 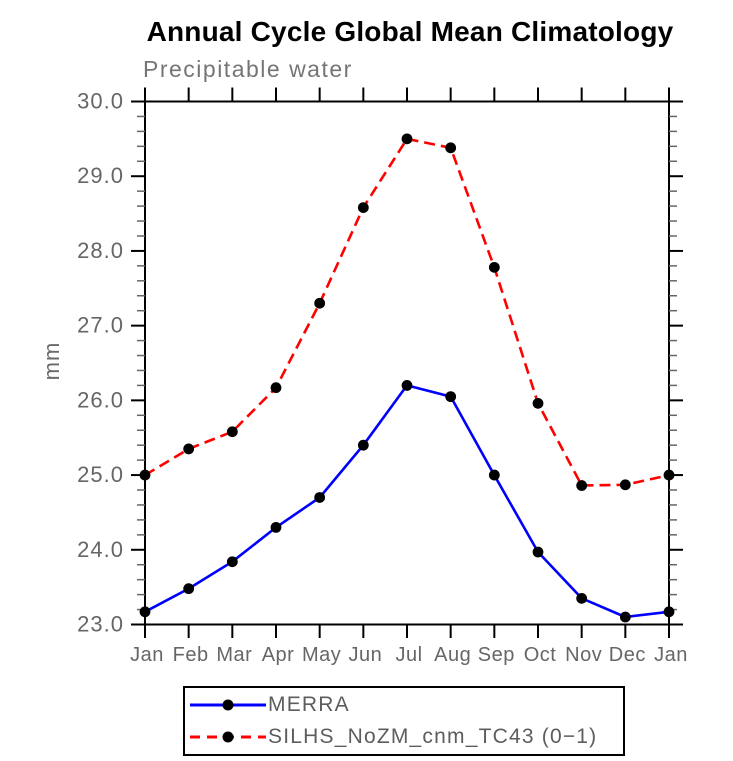 I want to click on y-tick-label: 23.0, so click(x=100, y=624).